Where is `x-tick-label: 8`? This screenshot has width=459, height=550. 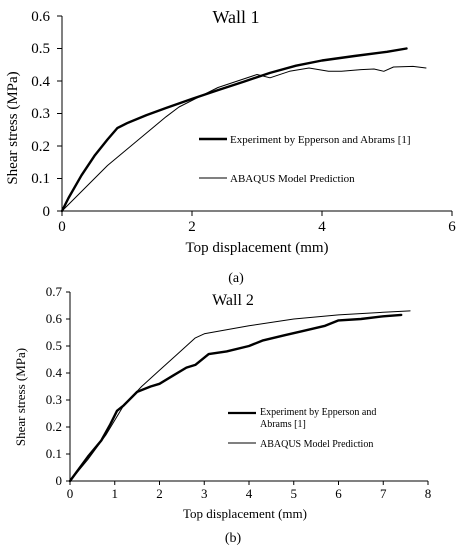
x-tick-label: 8 is located at coordinates (428, 493).